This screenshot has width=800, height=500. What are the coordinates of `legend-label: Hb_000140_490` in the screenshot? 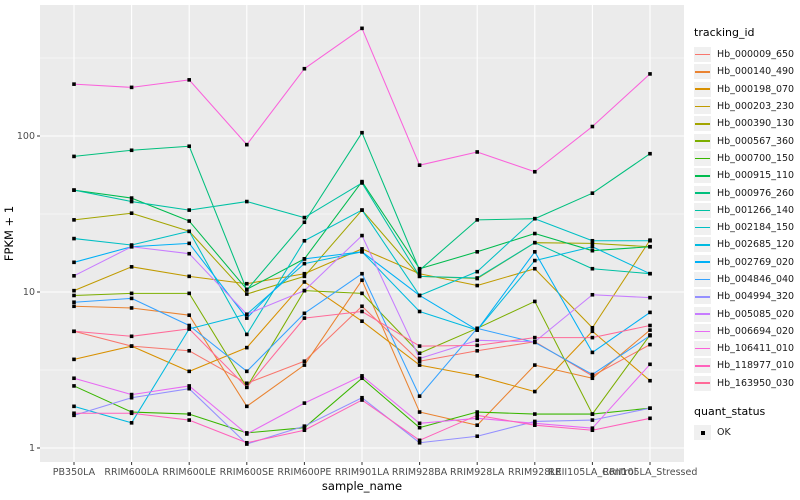 It's located at (756, 72).